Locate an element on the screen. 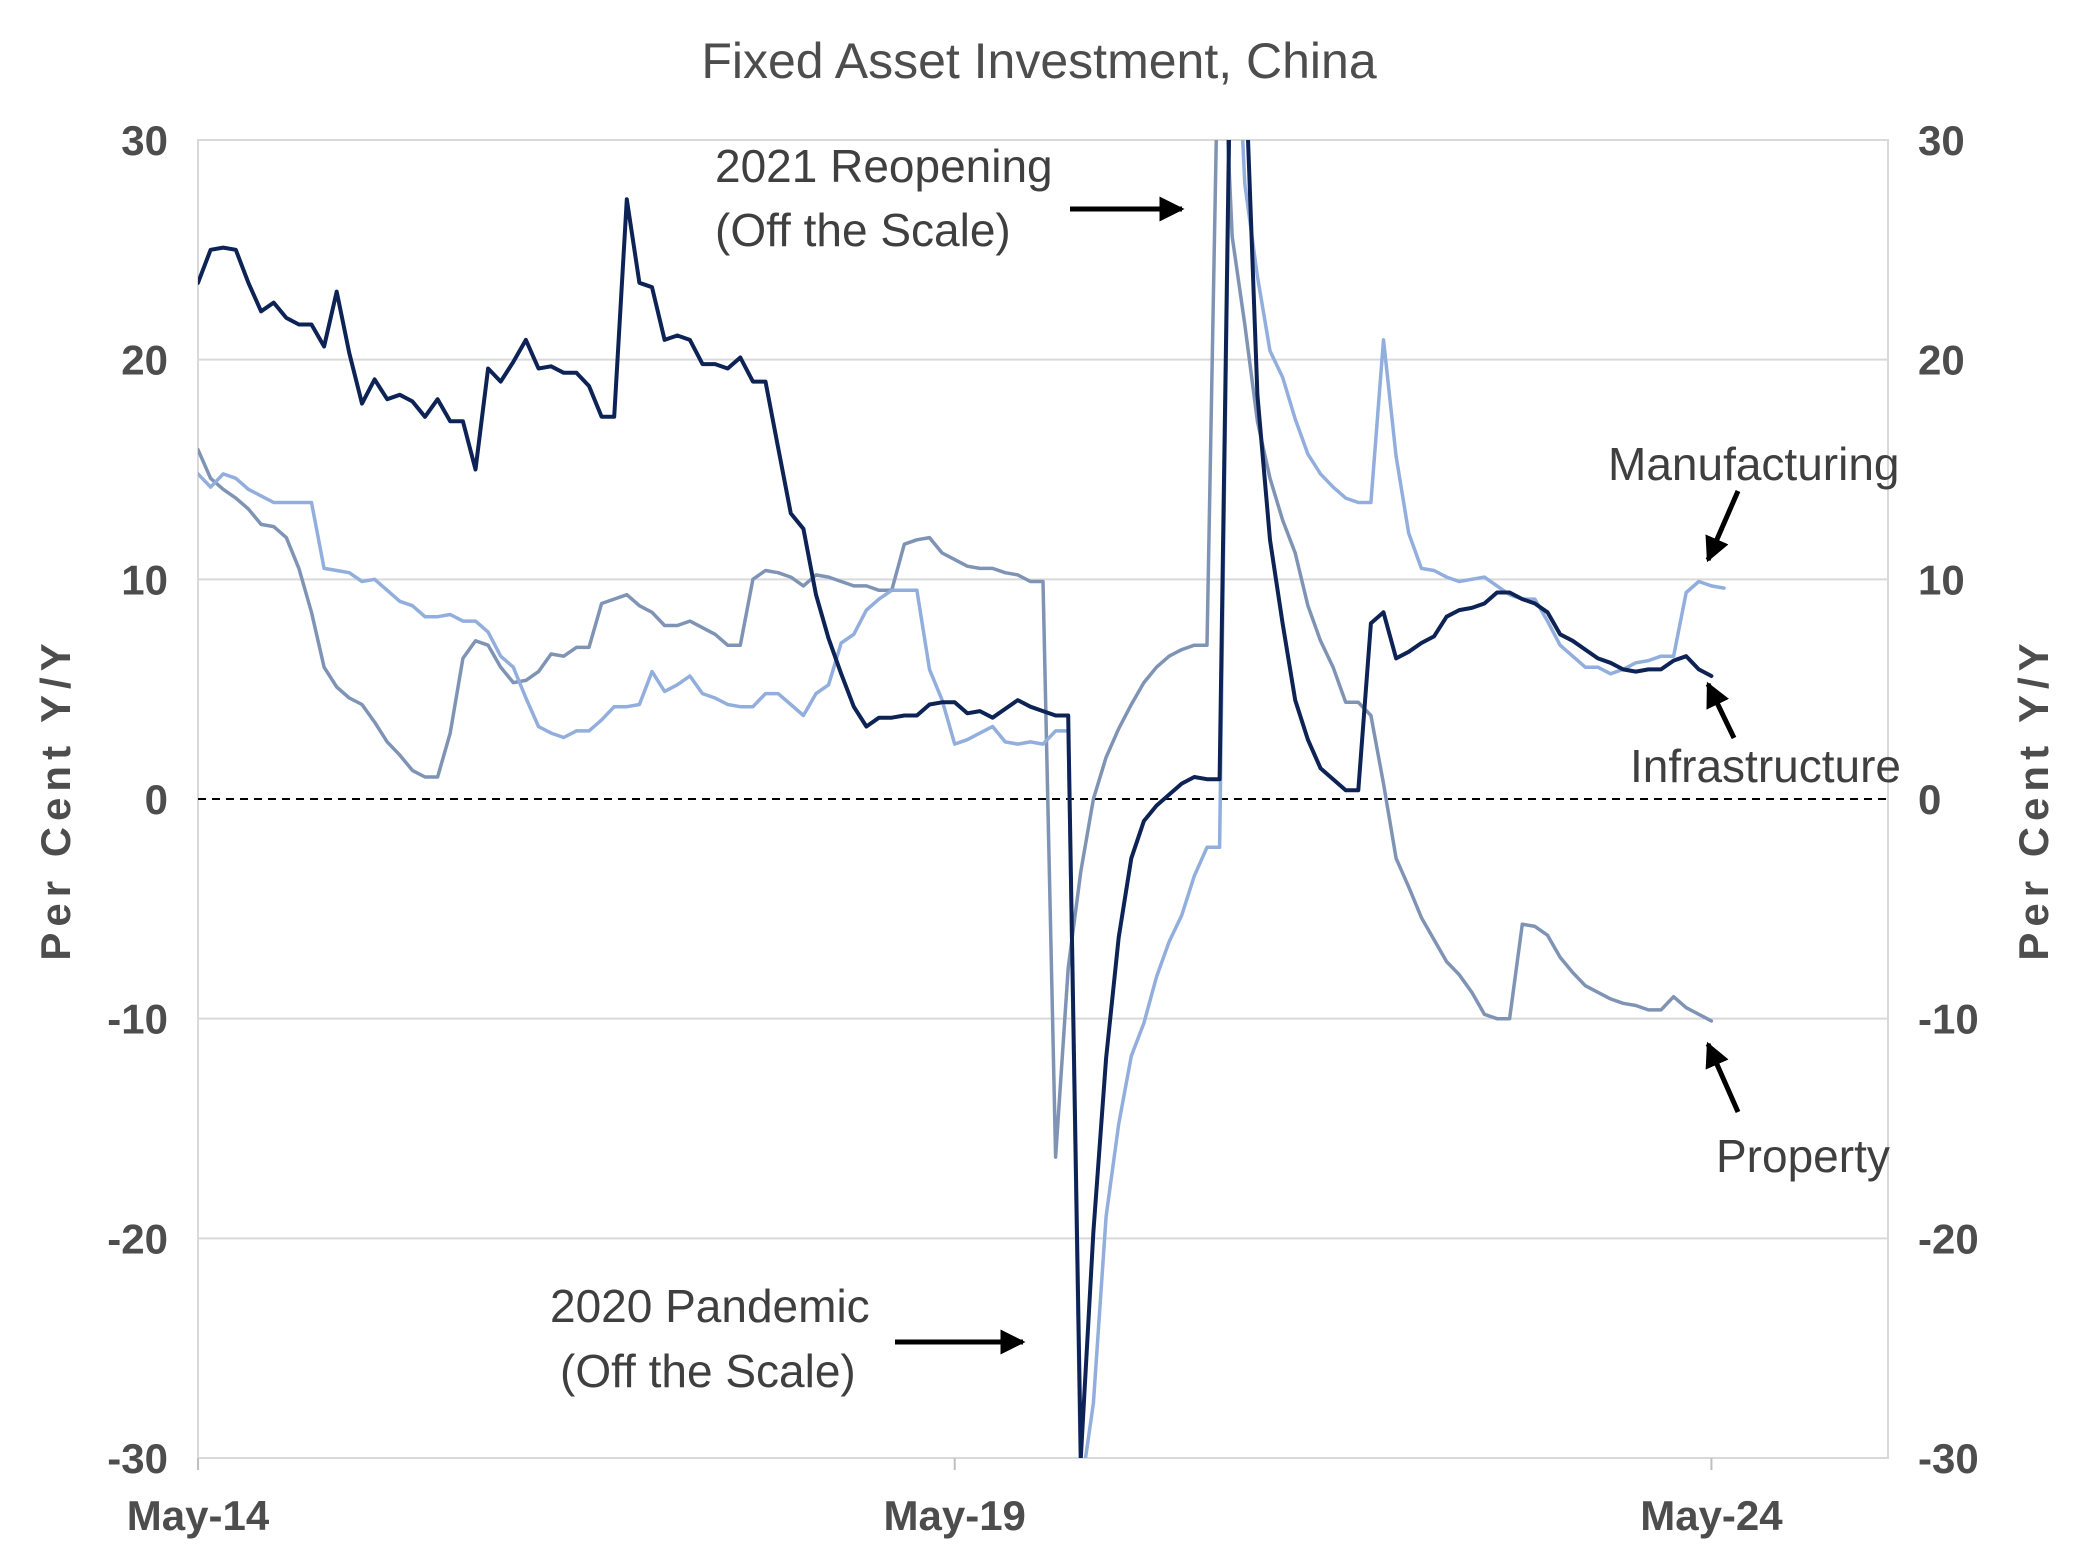 This screenshot has height=1567, width=2078. y-axis-left: 30 20 10 0 -10 -20 -30 is located at coordinates (137, 799).